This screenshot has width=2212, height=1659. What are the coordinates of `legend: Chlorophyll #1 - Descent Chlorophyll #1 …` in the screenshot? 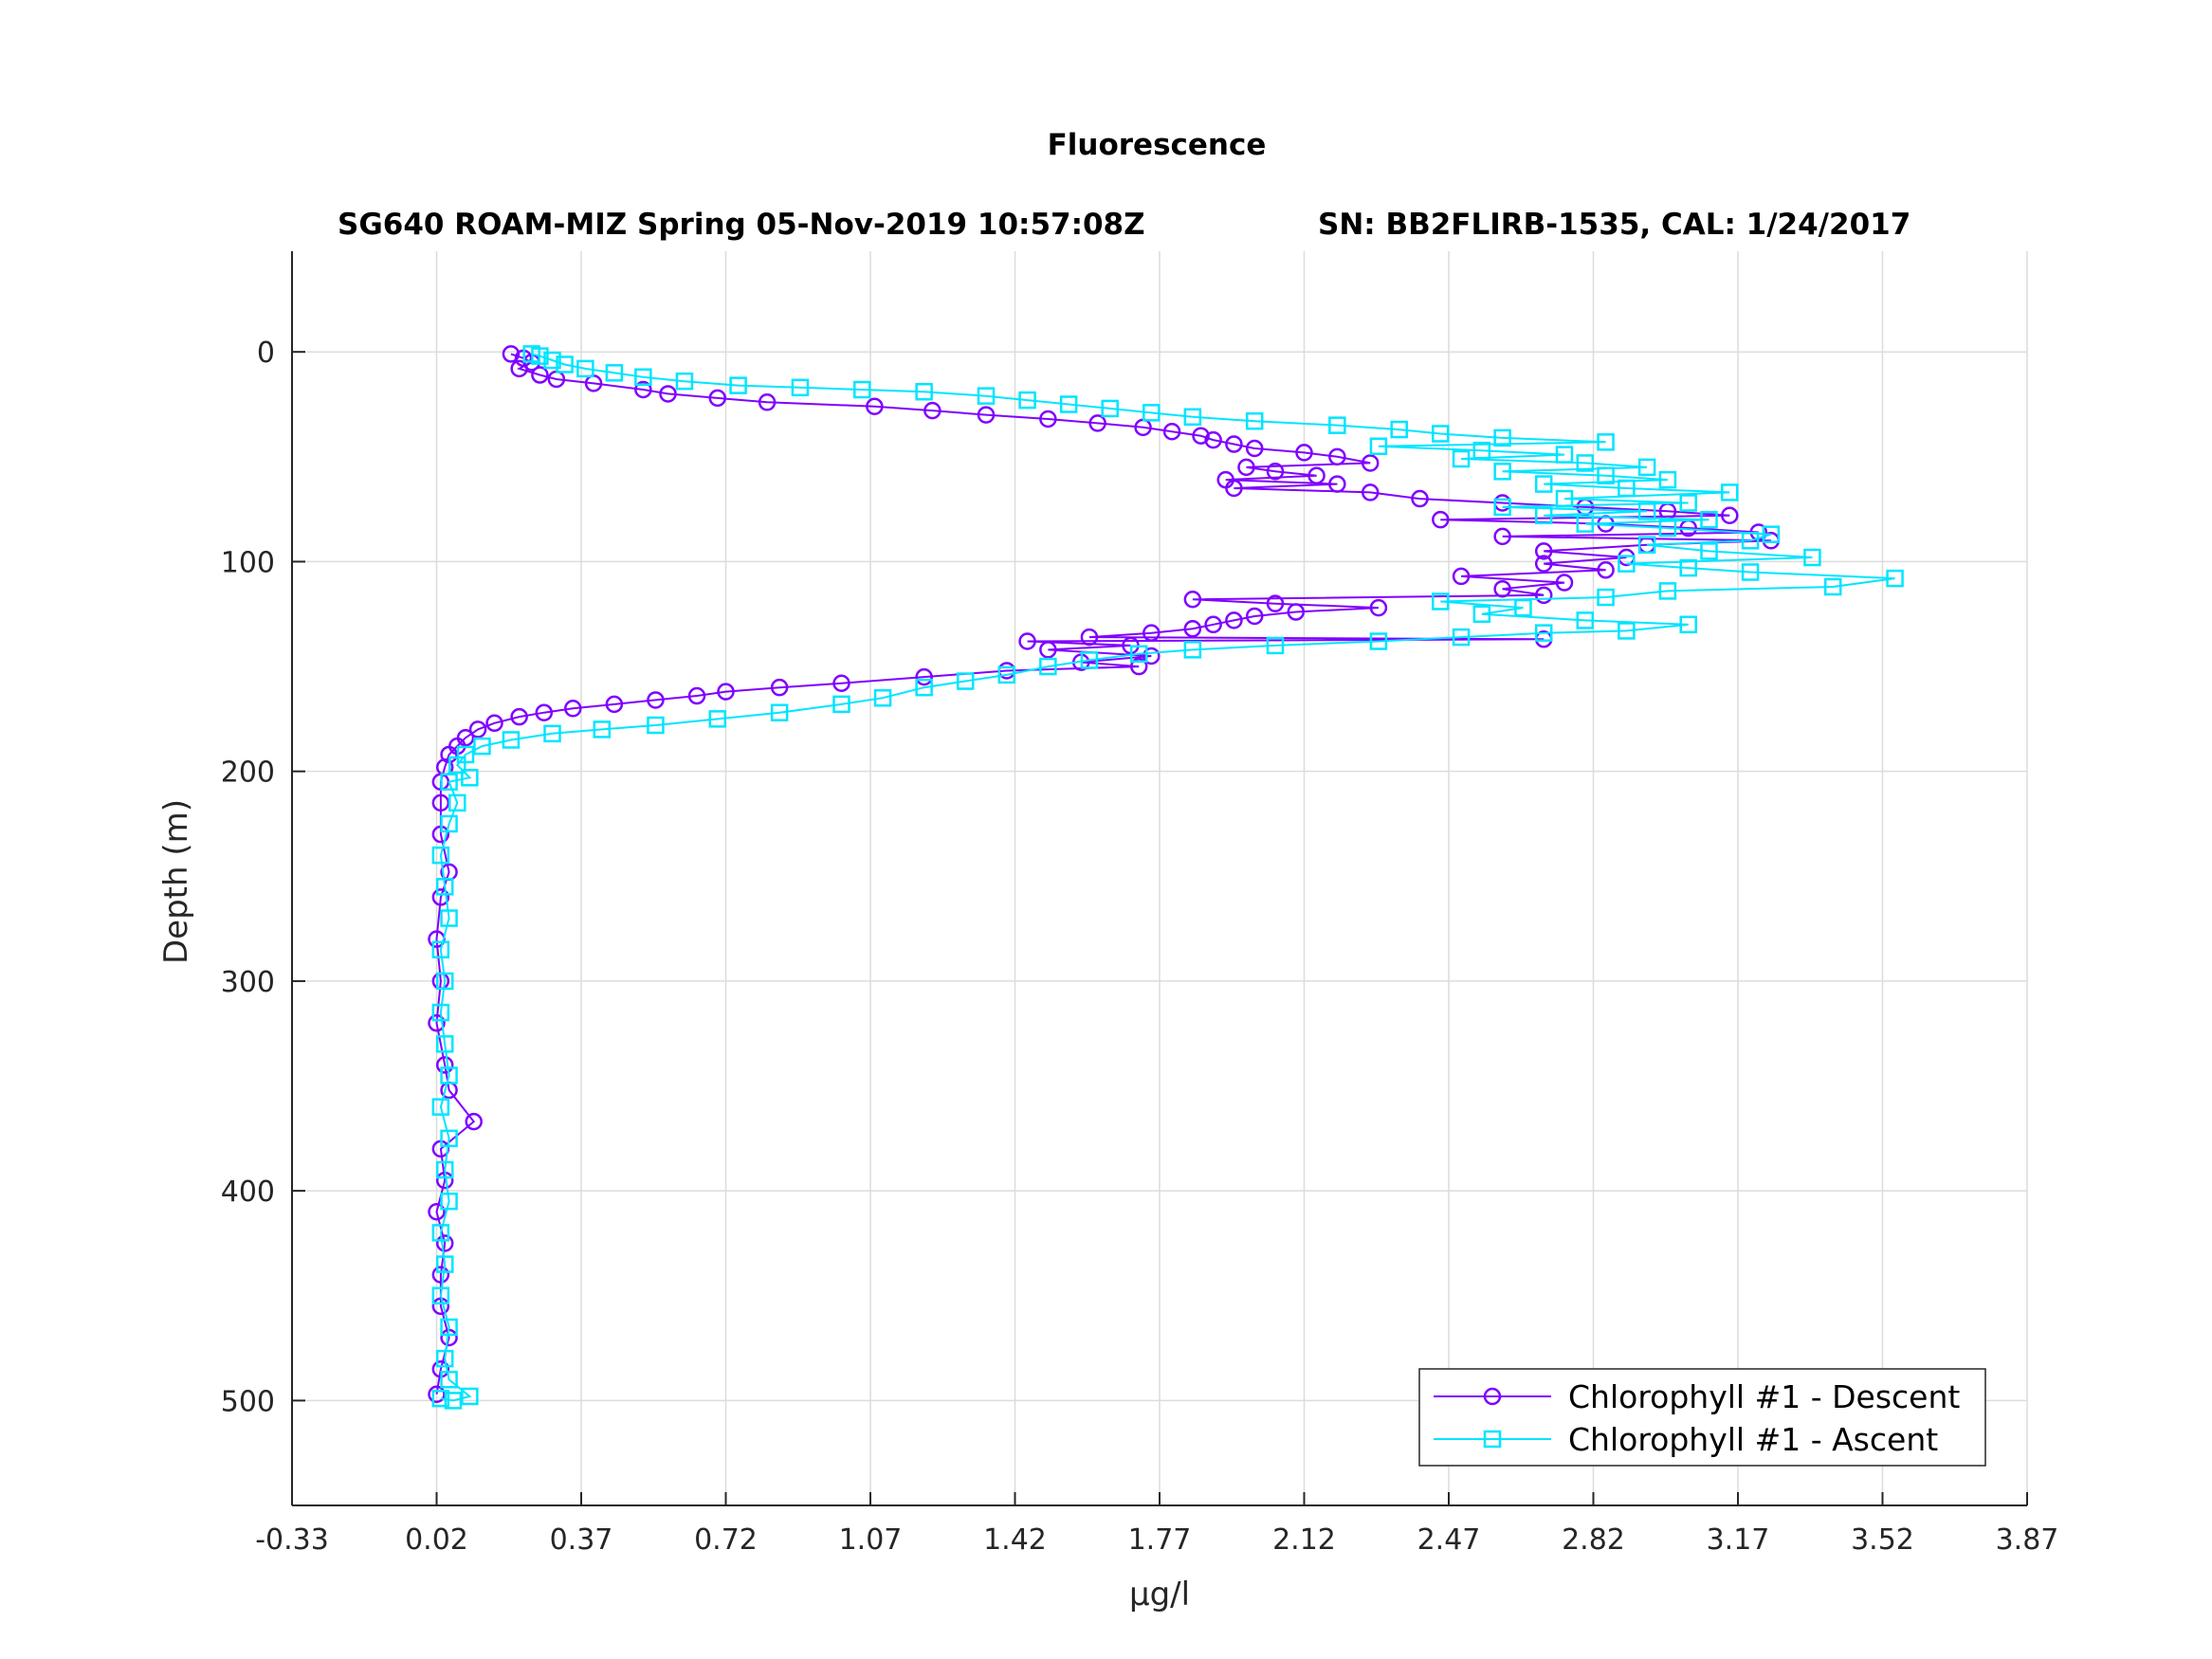 It's located at (1702, 1417).